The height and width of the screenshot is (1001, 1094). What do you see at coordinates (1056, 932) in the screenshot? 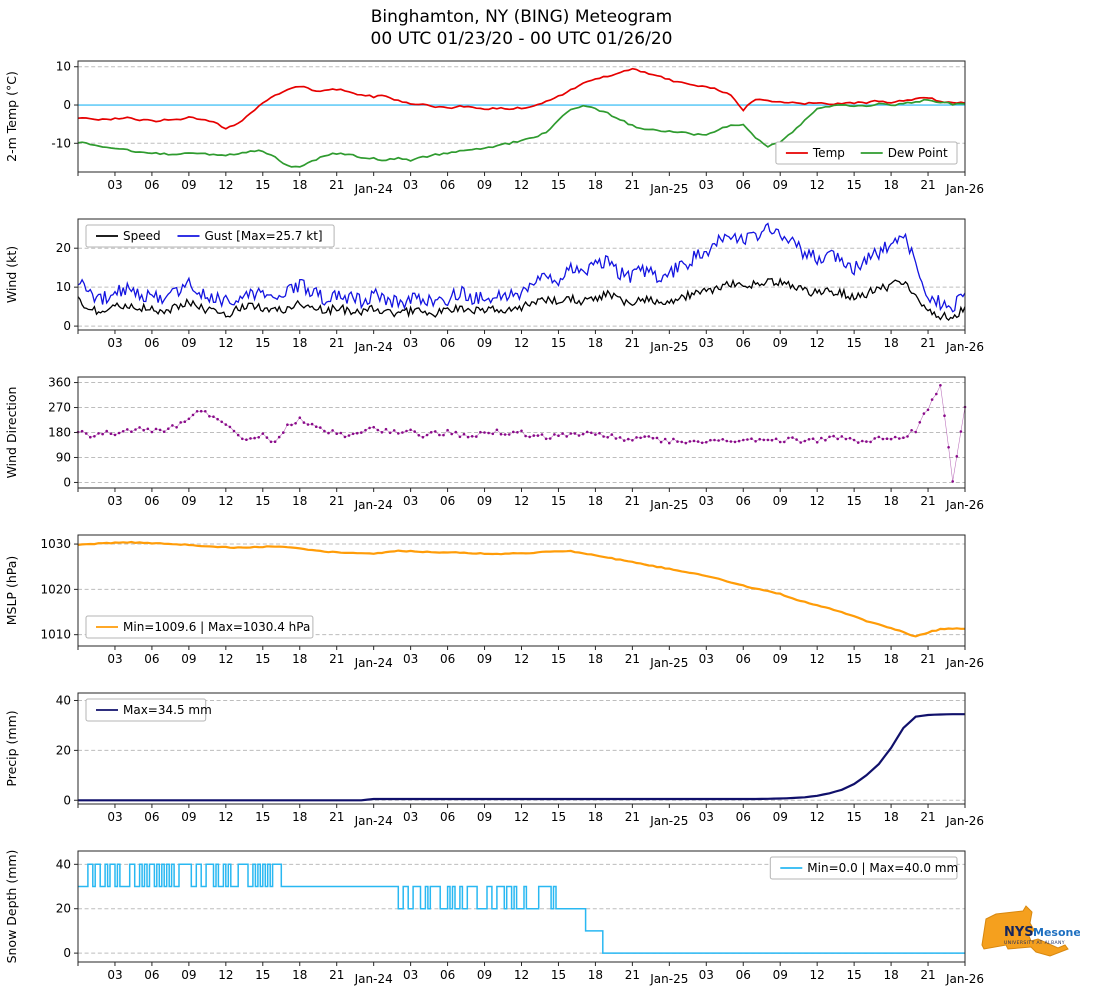
I see `logo-name-text: Mesonet` at bounding box center [1056, 932].